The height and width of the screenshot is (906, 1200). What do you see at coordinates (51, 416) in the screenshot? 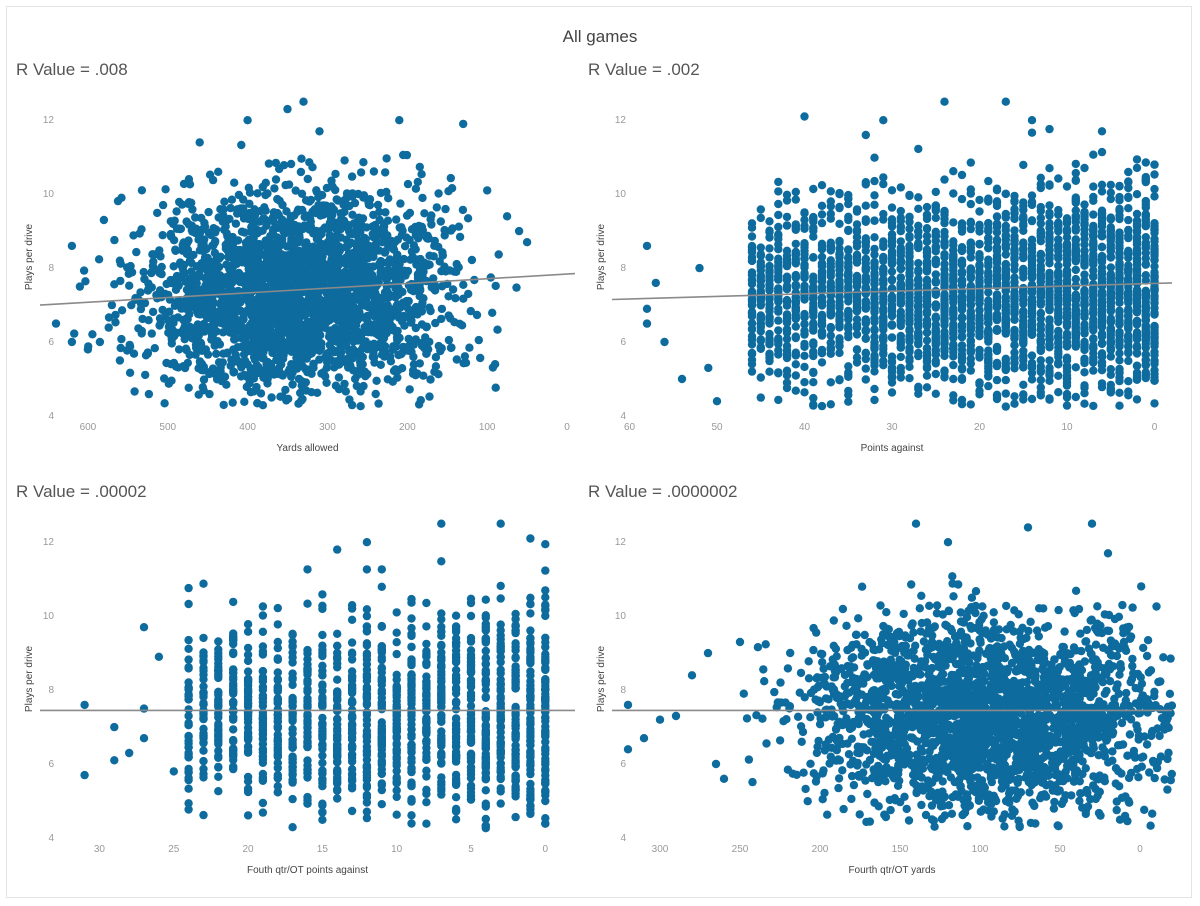
I see `y-tick-label: 4` at bounding box center [51, 416].